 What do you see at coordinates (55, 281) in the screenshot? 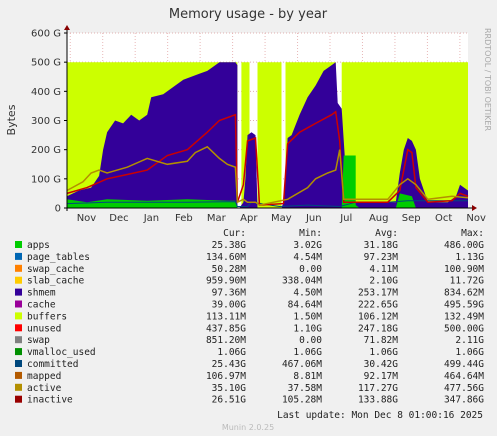
I see `legend-series-name: slab_cache` at bounding box center [55, 281].